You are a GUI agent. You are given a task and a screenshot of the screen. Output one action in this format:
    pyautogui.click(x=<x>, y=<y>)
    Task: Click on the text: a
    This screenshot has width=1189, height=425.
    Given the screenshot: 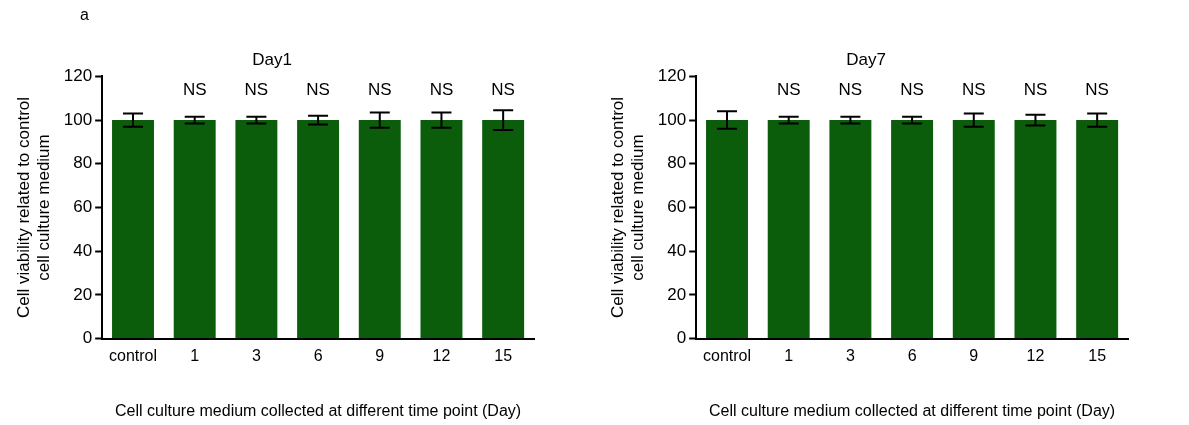 What is the action you would take?
    pyautogui.click(x=84, y=15)
    